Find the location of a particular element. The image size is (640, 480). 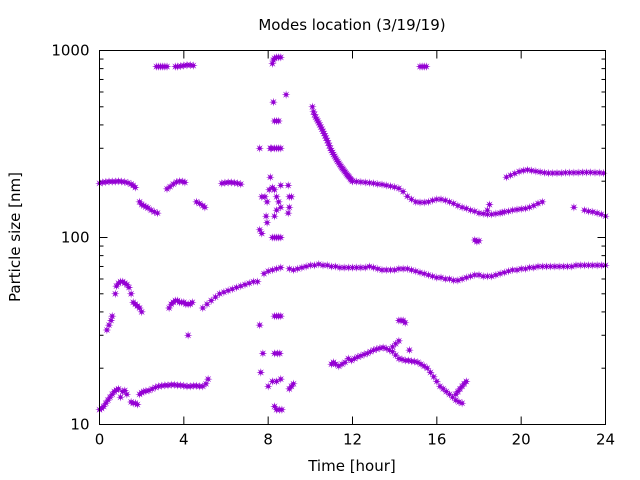

series-middle is located at coordinates (356, 299).